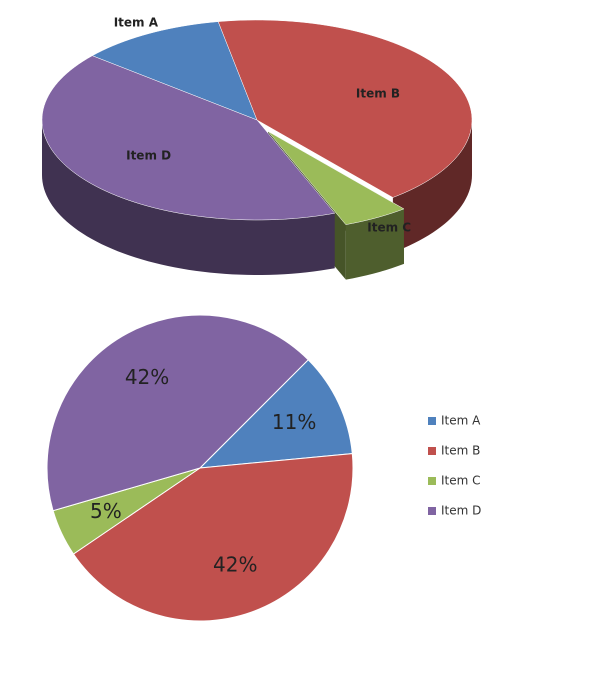 This screenshot has width=603, height=695. I want to click on slice-label: Item C, so click(389, 228).